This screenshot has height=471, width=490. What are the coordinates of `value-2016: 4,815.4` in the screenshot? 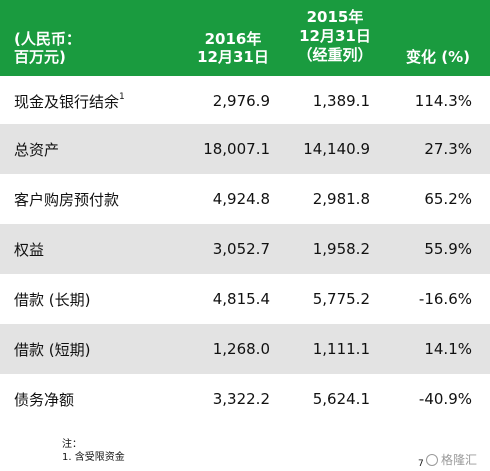 It's located at (241, 299).